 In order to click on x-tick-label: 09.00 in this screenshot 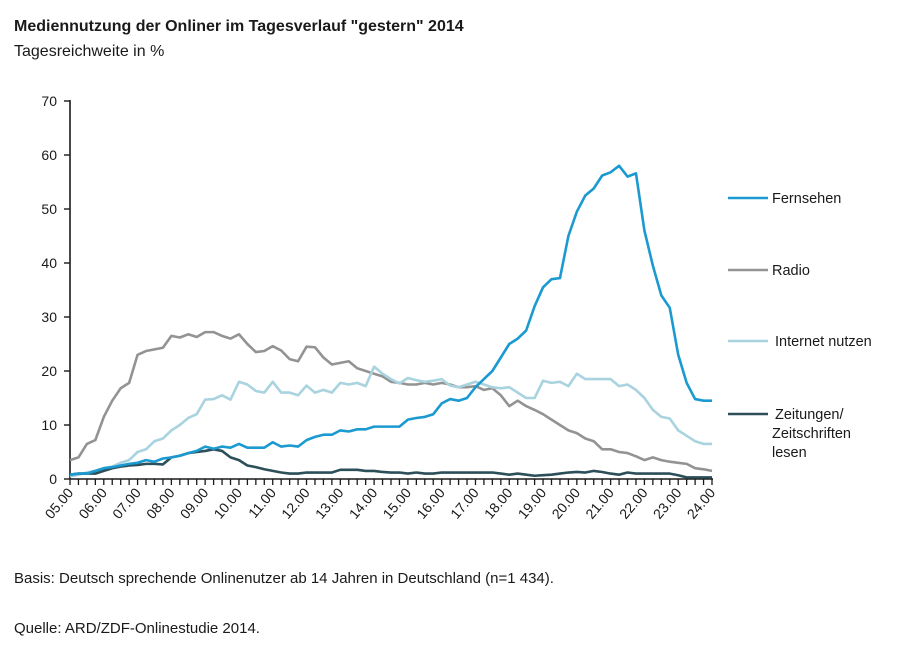, I will do `click(194, 502)`.